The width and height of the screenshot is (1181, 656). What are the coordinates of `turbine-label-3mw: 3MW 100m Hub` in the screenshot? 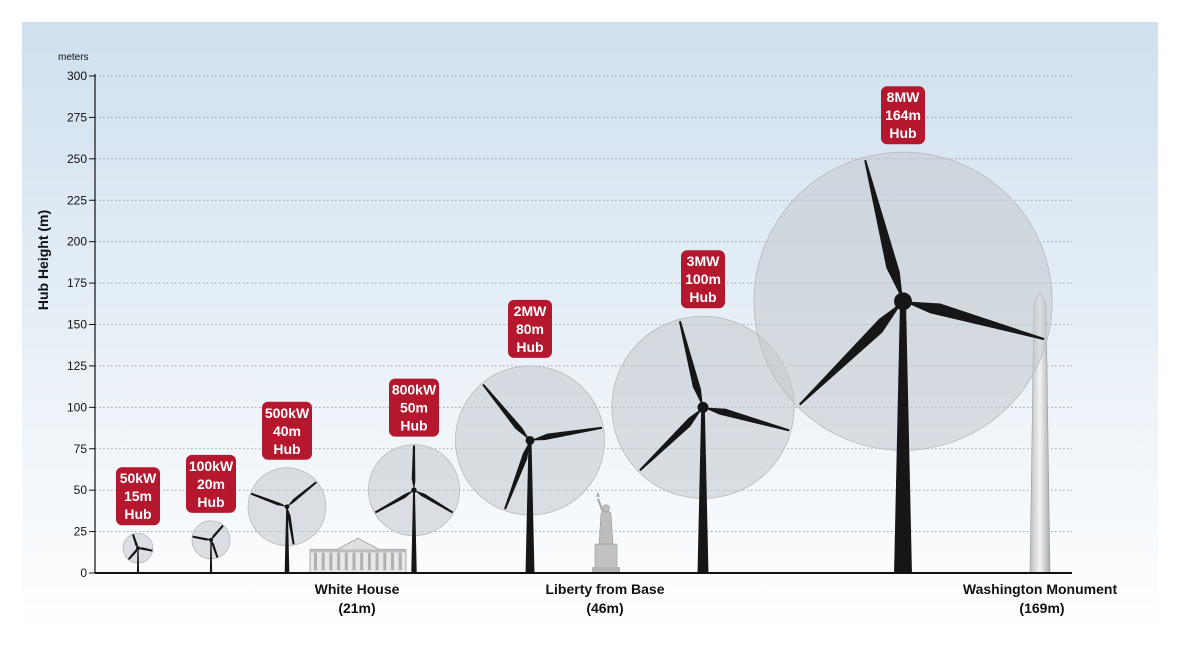 It's located at (703, 279).